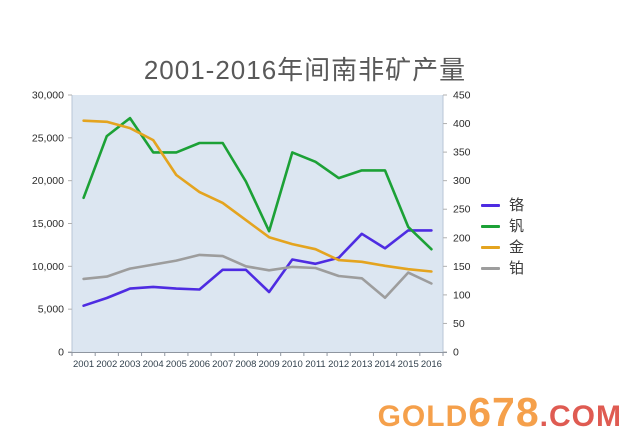 The image size is (630, 446). What do you see at coordinates (502, 247) in the screenshot?
I see `legend-item-金: 金` at bounding box center [502, 247].